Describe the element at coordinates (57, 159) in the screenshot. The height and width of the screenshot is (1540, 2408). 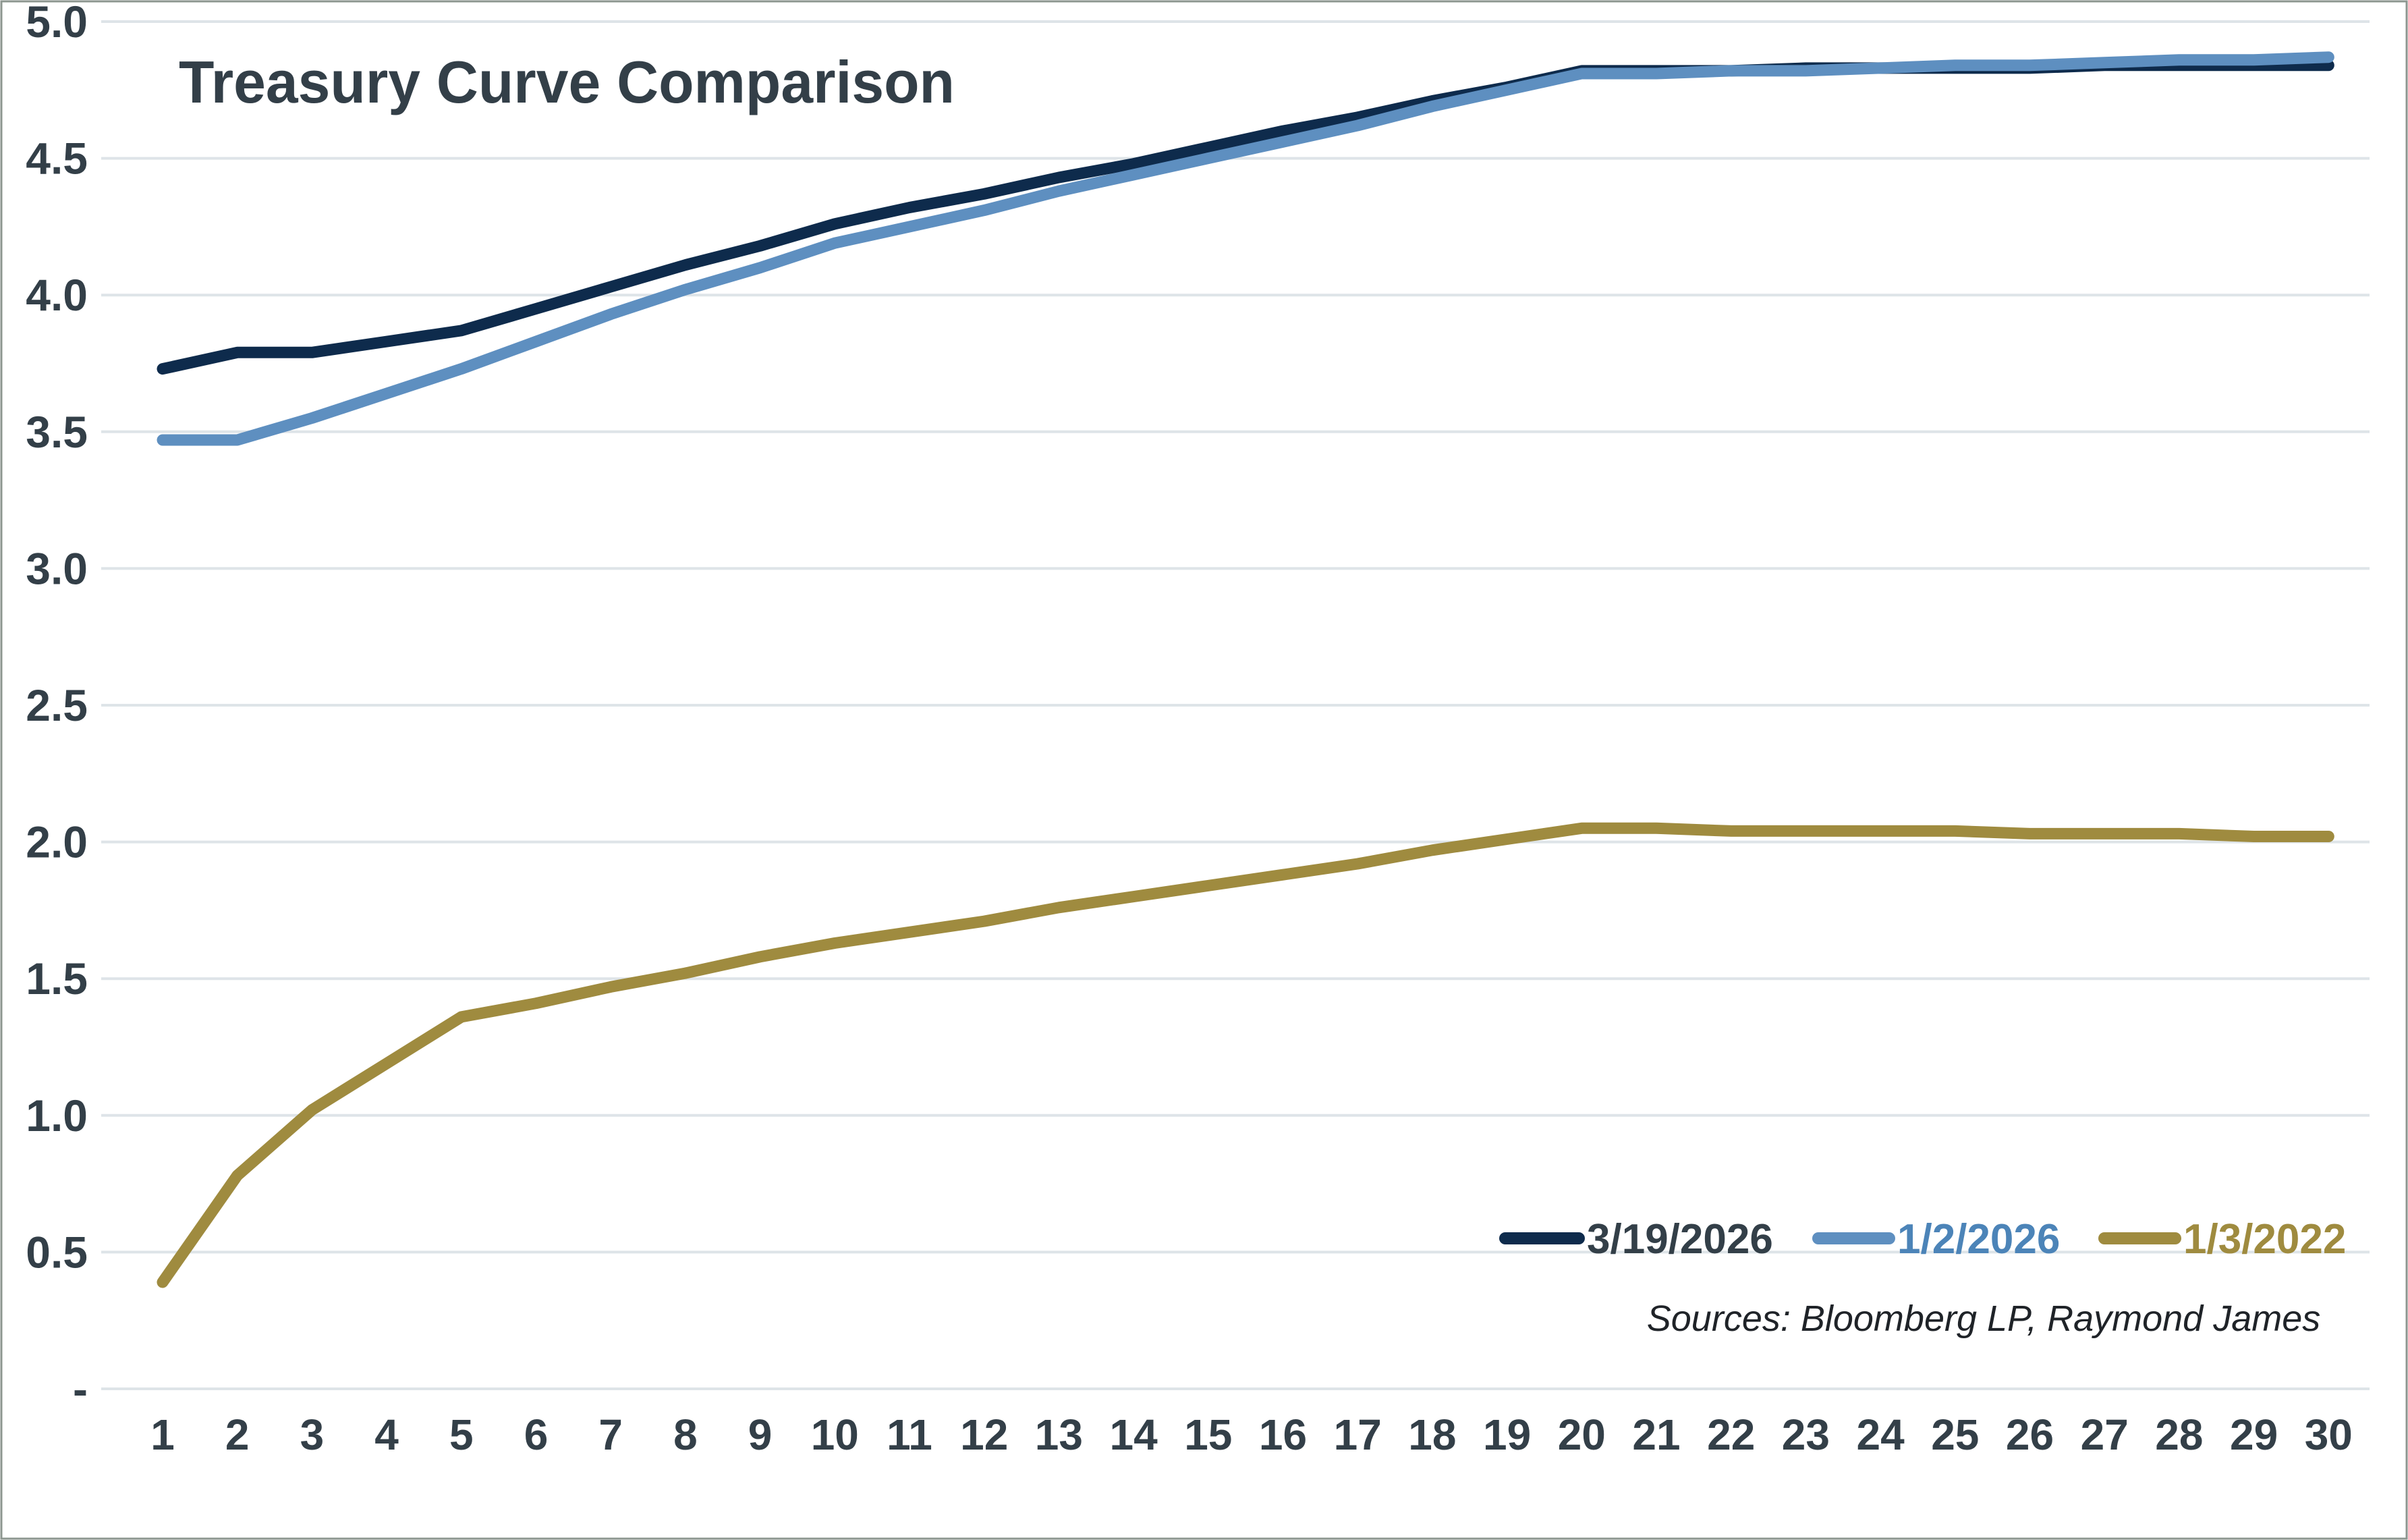
I see `y-tick-label: 4.5` at that location.